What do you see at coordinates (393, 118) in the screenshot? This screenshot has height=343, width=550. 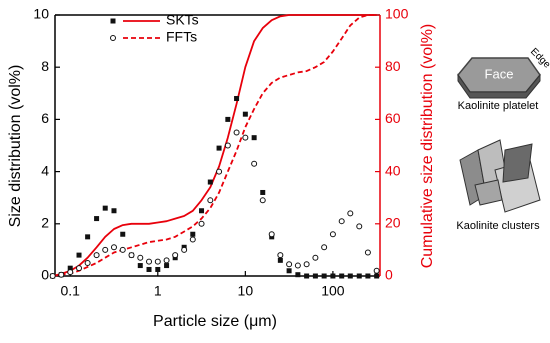 I see `y2-tick-label: 60` at bounding box center [393, 118].